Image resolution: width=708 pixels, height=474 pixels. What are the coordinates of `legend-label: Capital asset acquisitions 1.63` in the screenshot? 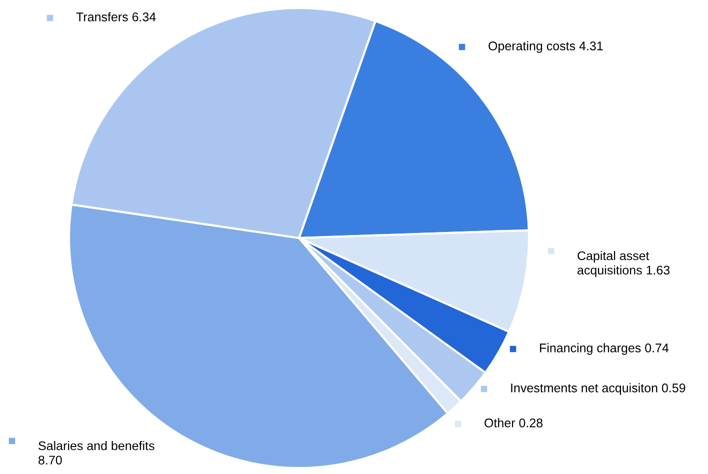 It's located at (624, 264).